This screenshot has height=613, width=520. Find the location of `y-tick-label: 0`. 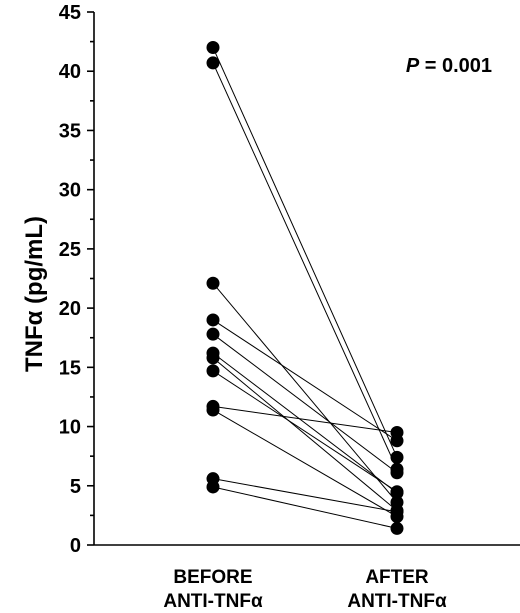

y-tick-label: 0 is located at coordinates (75, 546).